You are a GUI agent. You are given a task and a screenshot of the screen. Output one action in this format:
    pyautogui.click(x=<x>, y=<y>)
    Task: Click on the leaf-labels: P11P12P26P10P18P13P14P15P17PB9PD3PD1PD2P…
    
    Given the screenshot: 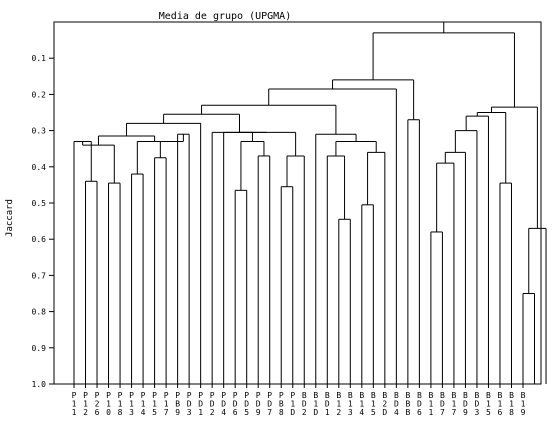 What is the action you would take?
    pyautogui.click(x=299, y=400)
    